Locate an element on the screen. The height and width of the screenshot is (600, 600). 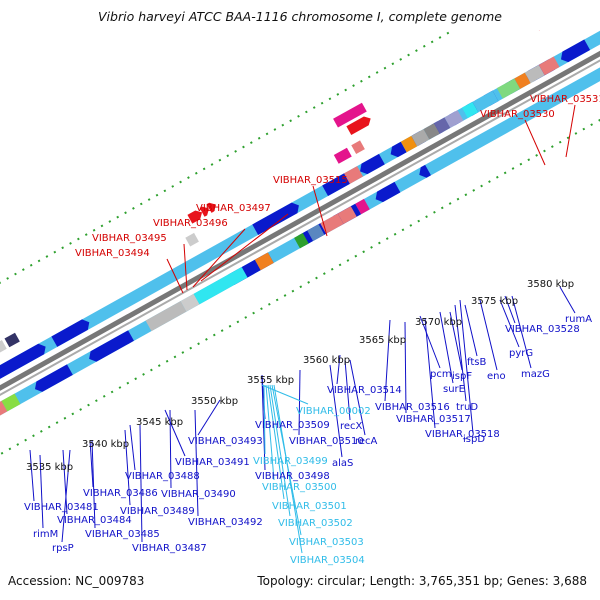
cyan-gene-label: VIBHAR_03501 is located at coordinates (309, 506).